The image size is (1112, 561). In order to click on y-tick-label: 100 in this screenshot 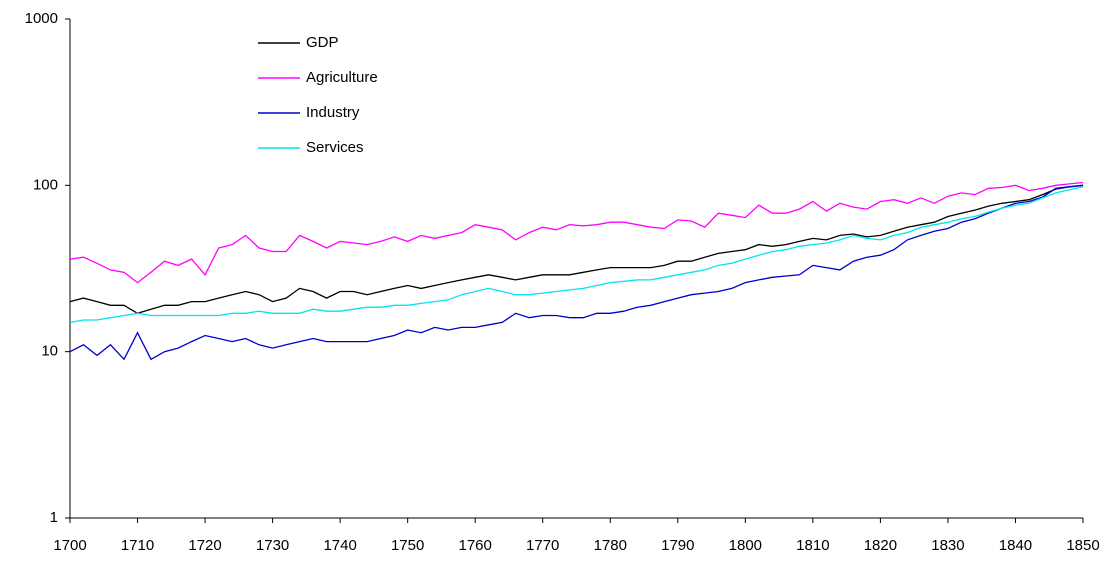, I will do `click(45, 184)`.